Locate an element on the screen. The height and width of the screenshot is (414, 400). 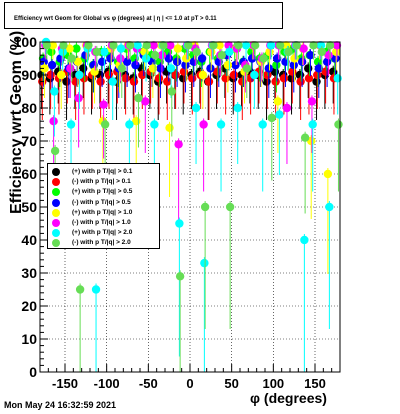
legend-label: (-) with p T/|q| > 1.0 is located at coordinates (101, 222).